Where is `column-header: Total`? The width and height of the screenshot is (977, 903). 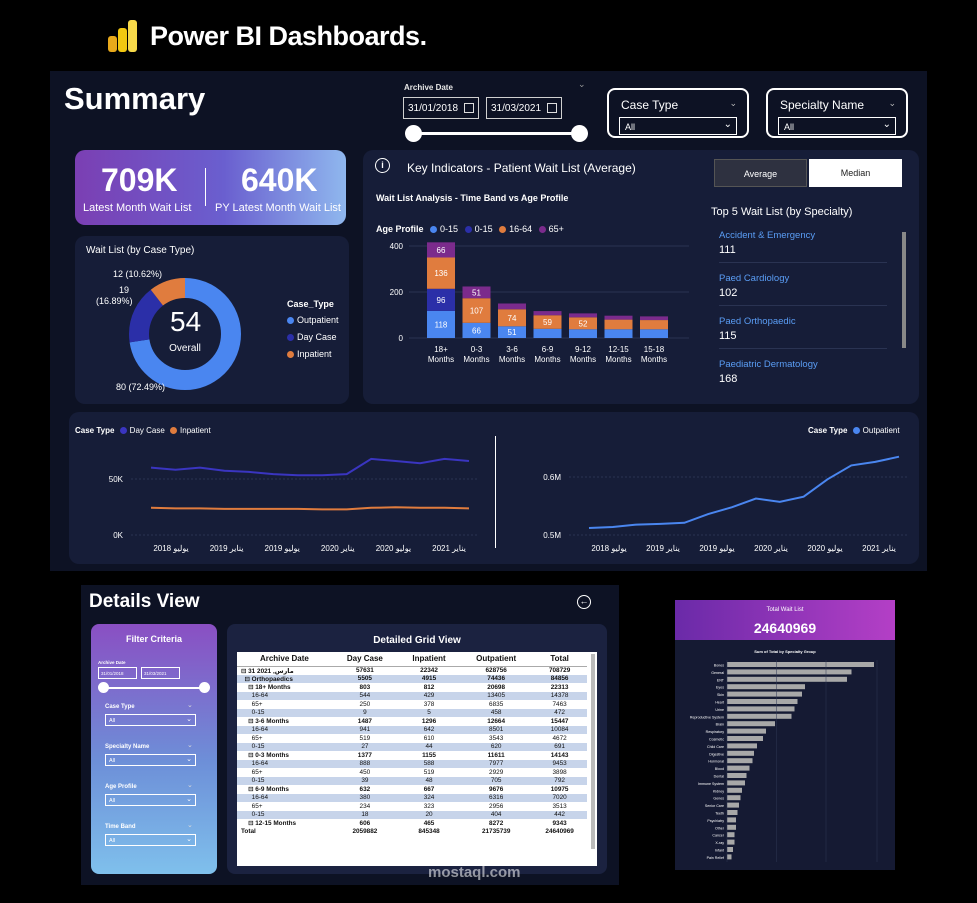 column-header: Total is located at coordinates (559, 659).